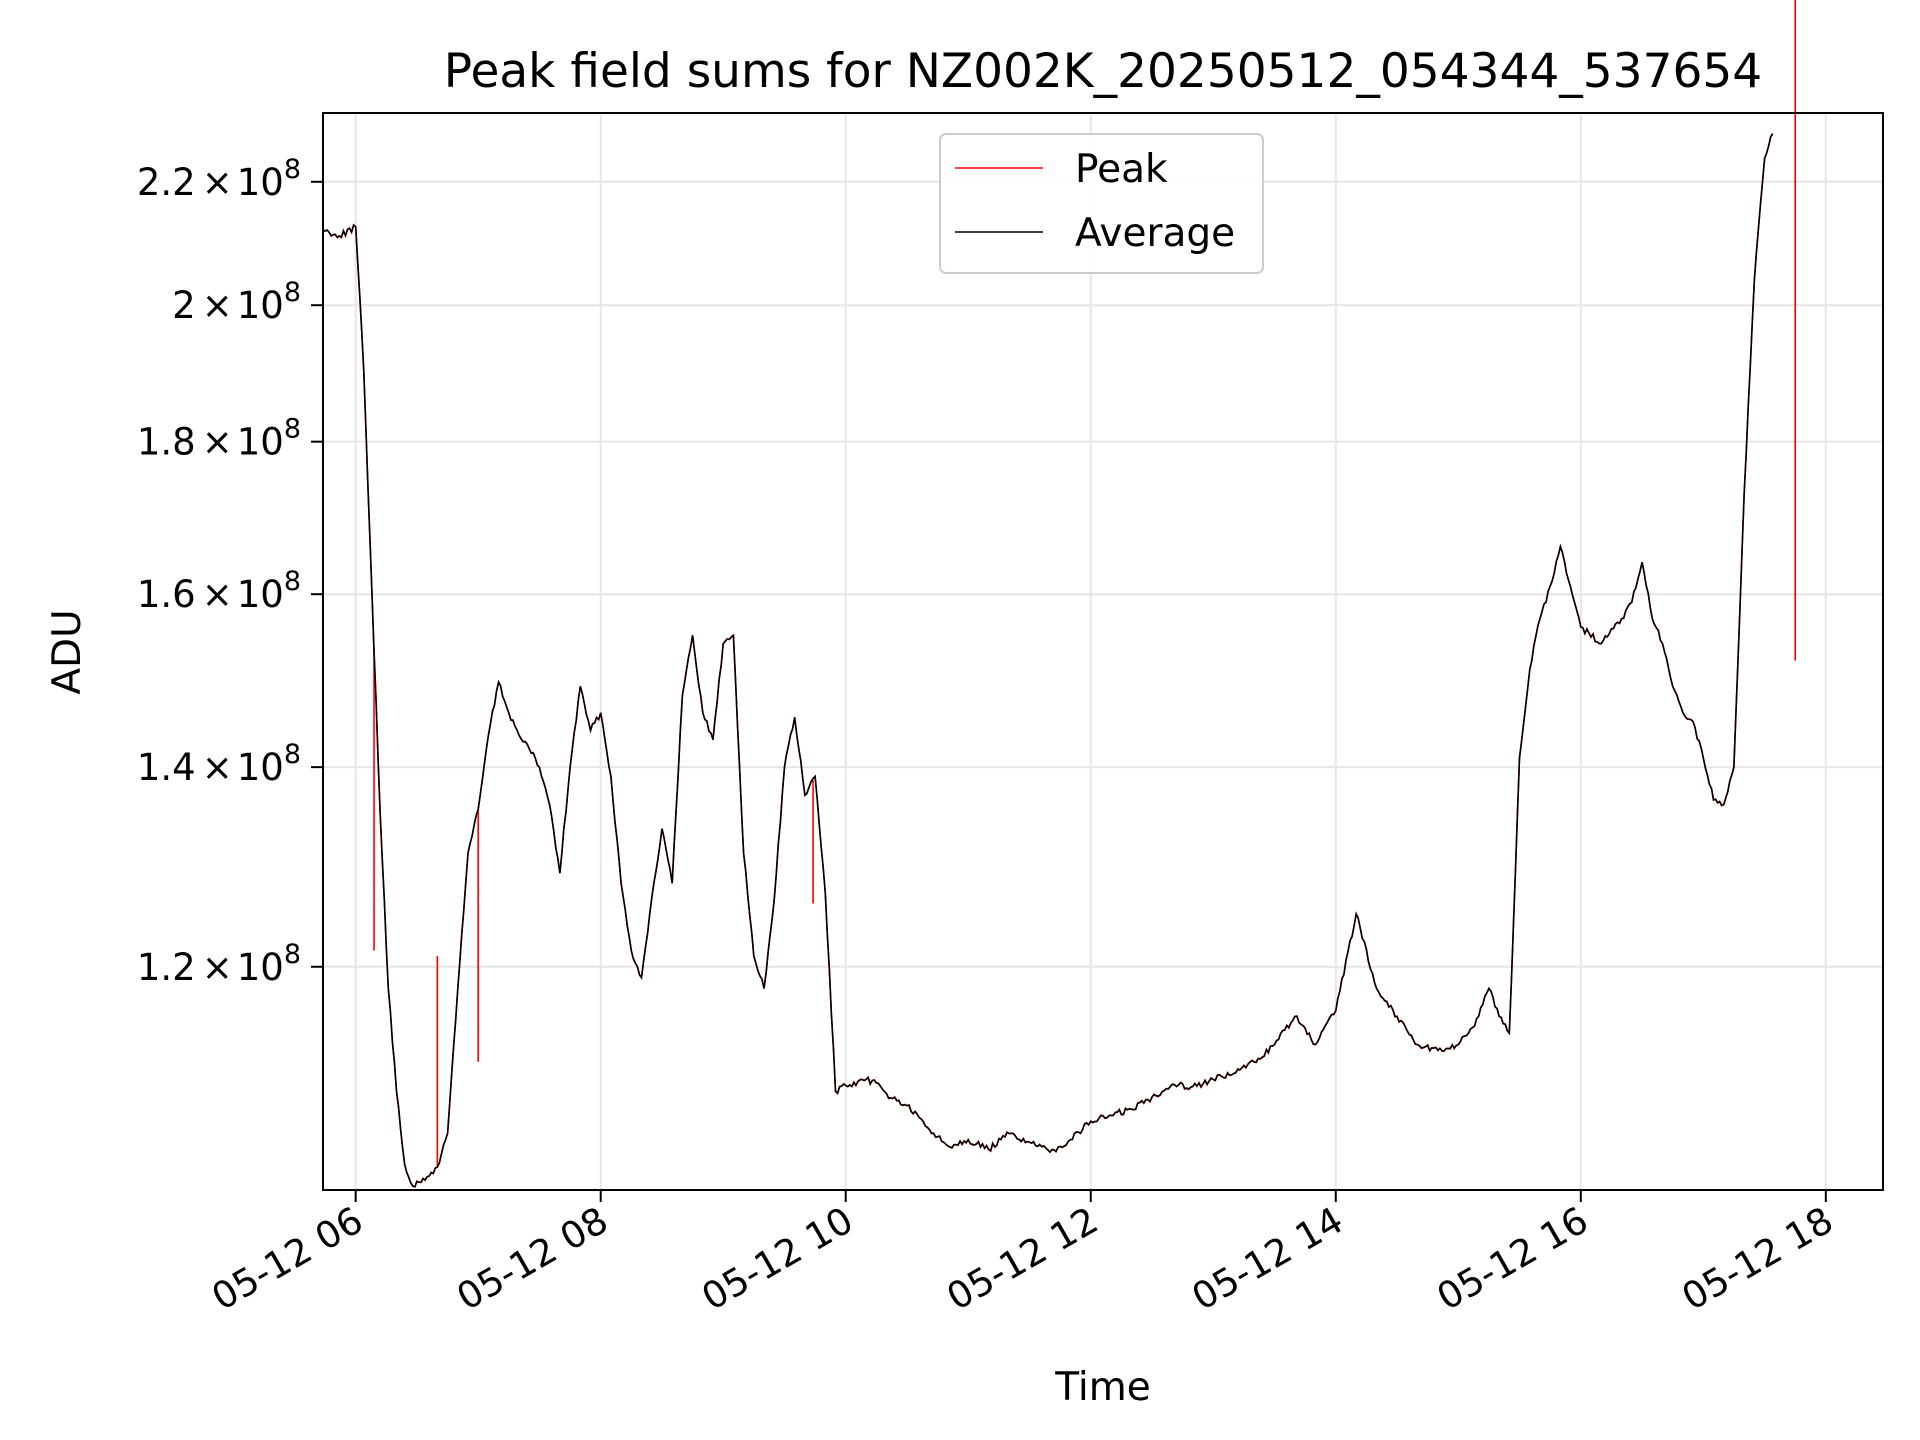 The width and height of the screenshot is (1920, 1440). Describe the element at coordinates (166, 767) in the screenshot. I see `y-tick-mantissa: 1.4` at that location.